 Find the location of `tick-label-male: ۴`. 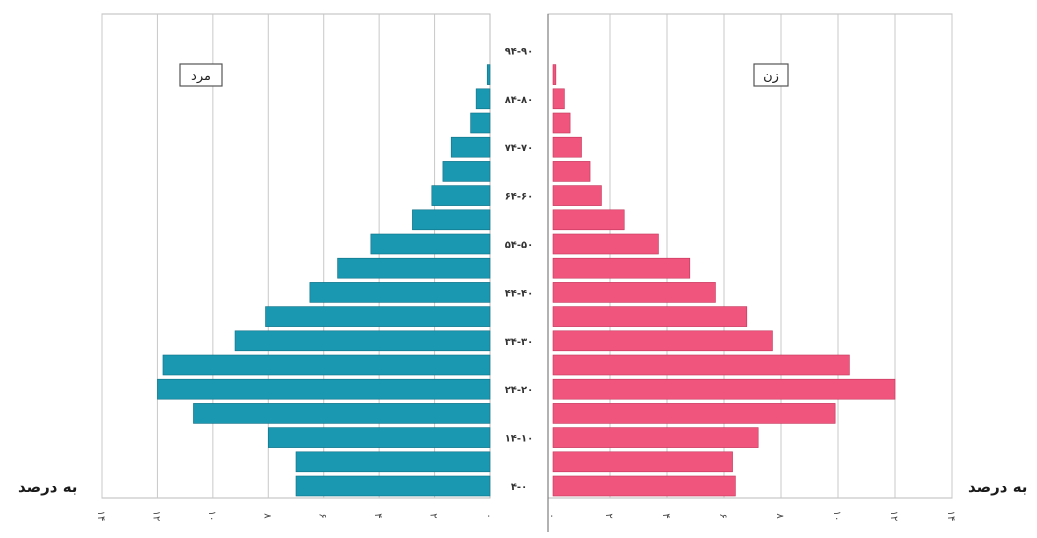

tick-label-male: ۴ is located at coordinates (377, 515).